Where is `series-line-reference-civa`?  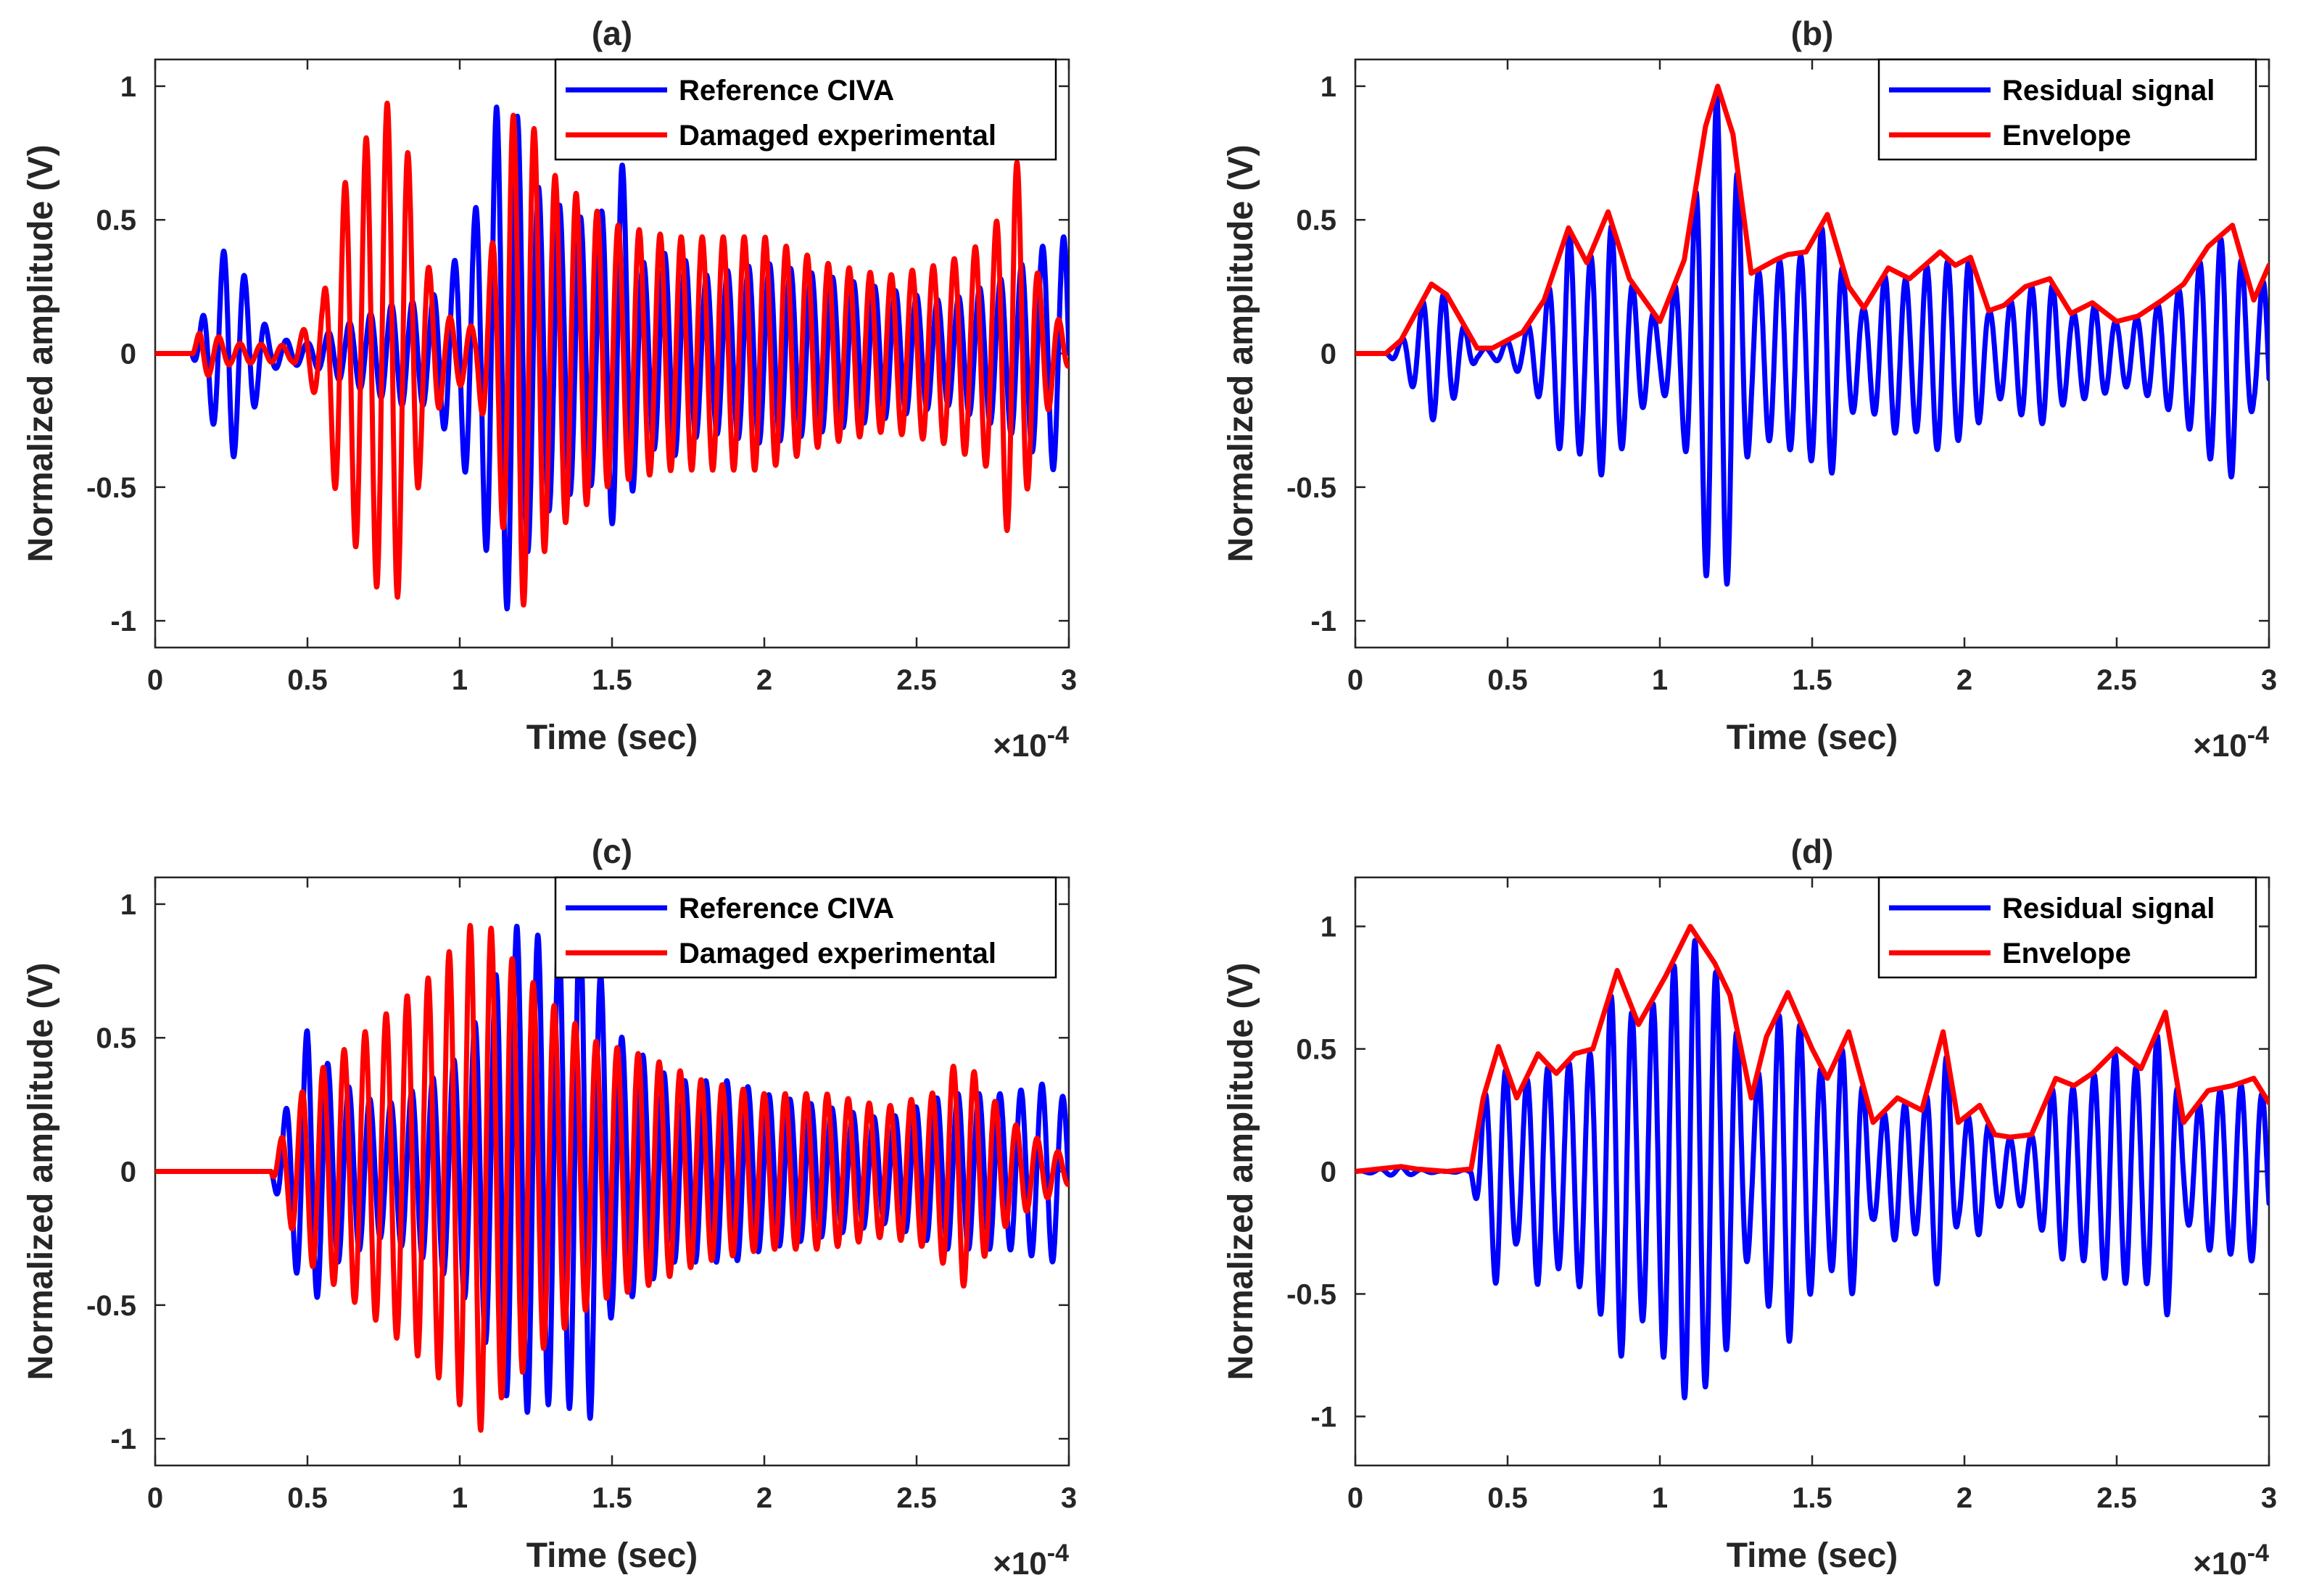 series-line-reference-civa is located at coordinates (612, 1170).